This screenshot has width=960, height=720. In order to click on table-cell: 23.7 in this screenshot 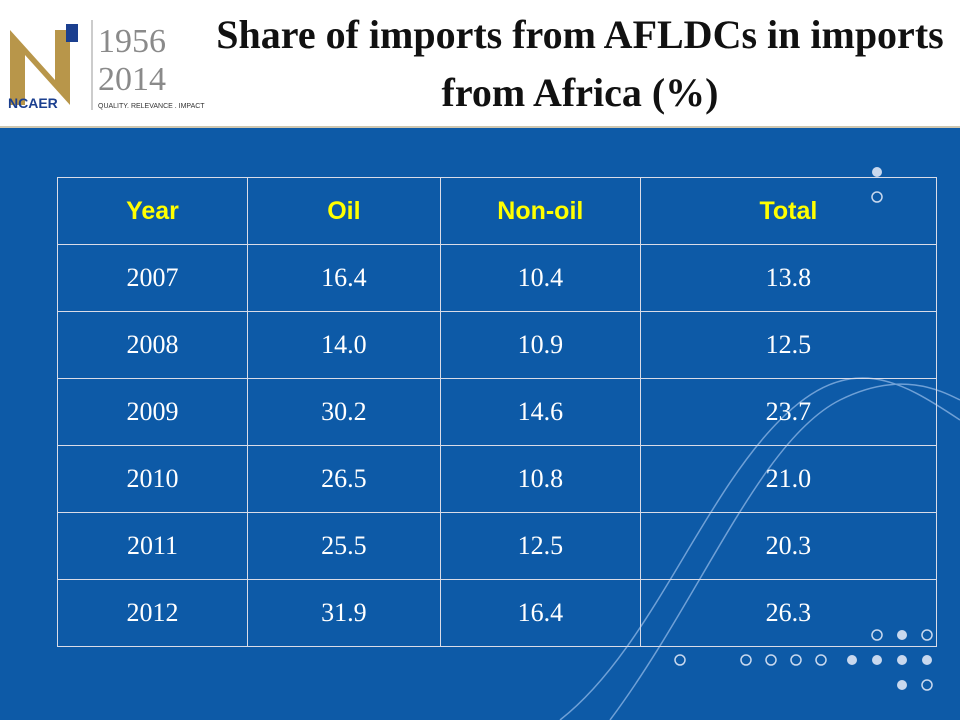, I will do `click(788, 412)`.